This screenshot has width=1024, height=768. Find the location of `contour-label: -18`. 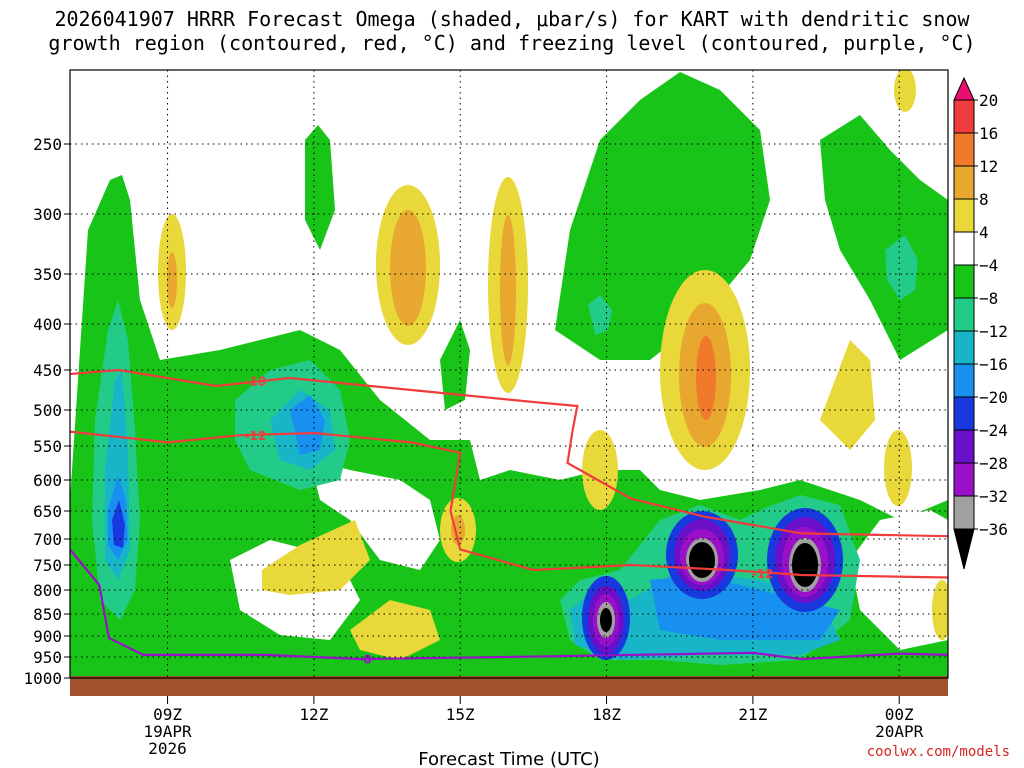

contour-label: -18 is located at coordinates (256, 381).